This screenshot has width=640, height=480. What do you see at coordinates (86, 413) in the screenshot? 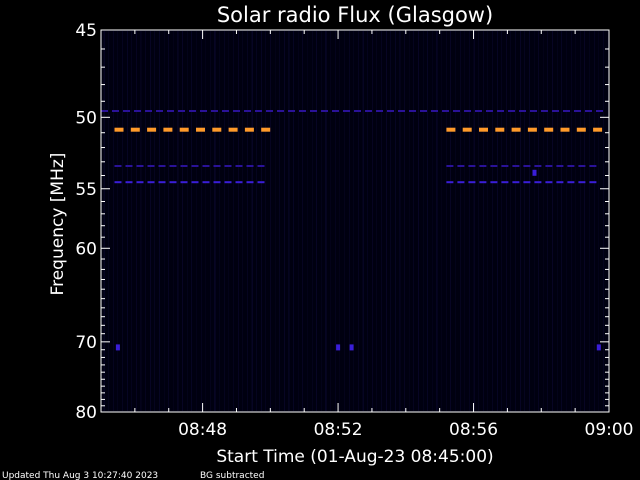
I see `y-tick-label: 80` at bounding box center [86, 413].